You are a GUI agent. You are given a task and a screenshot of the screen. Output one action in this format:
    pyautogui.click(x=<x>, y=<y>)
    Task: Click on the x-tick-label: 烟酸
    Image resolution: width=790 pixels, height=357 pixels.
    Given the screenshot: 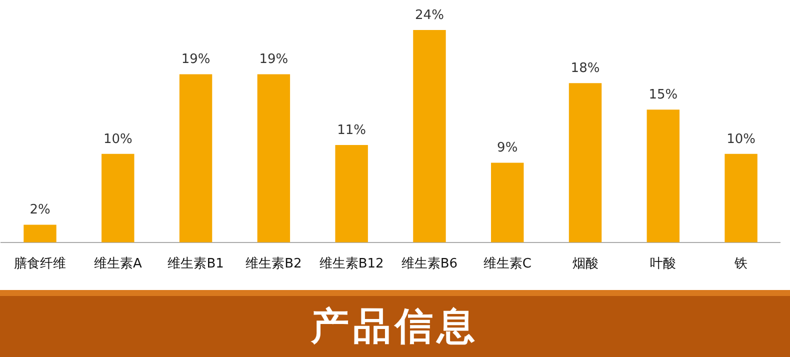 What is the action you would take?
    pyautogui.click(x=585, y=264)
    